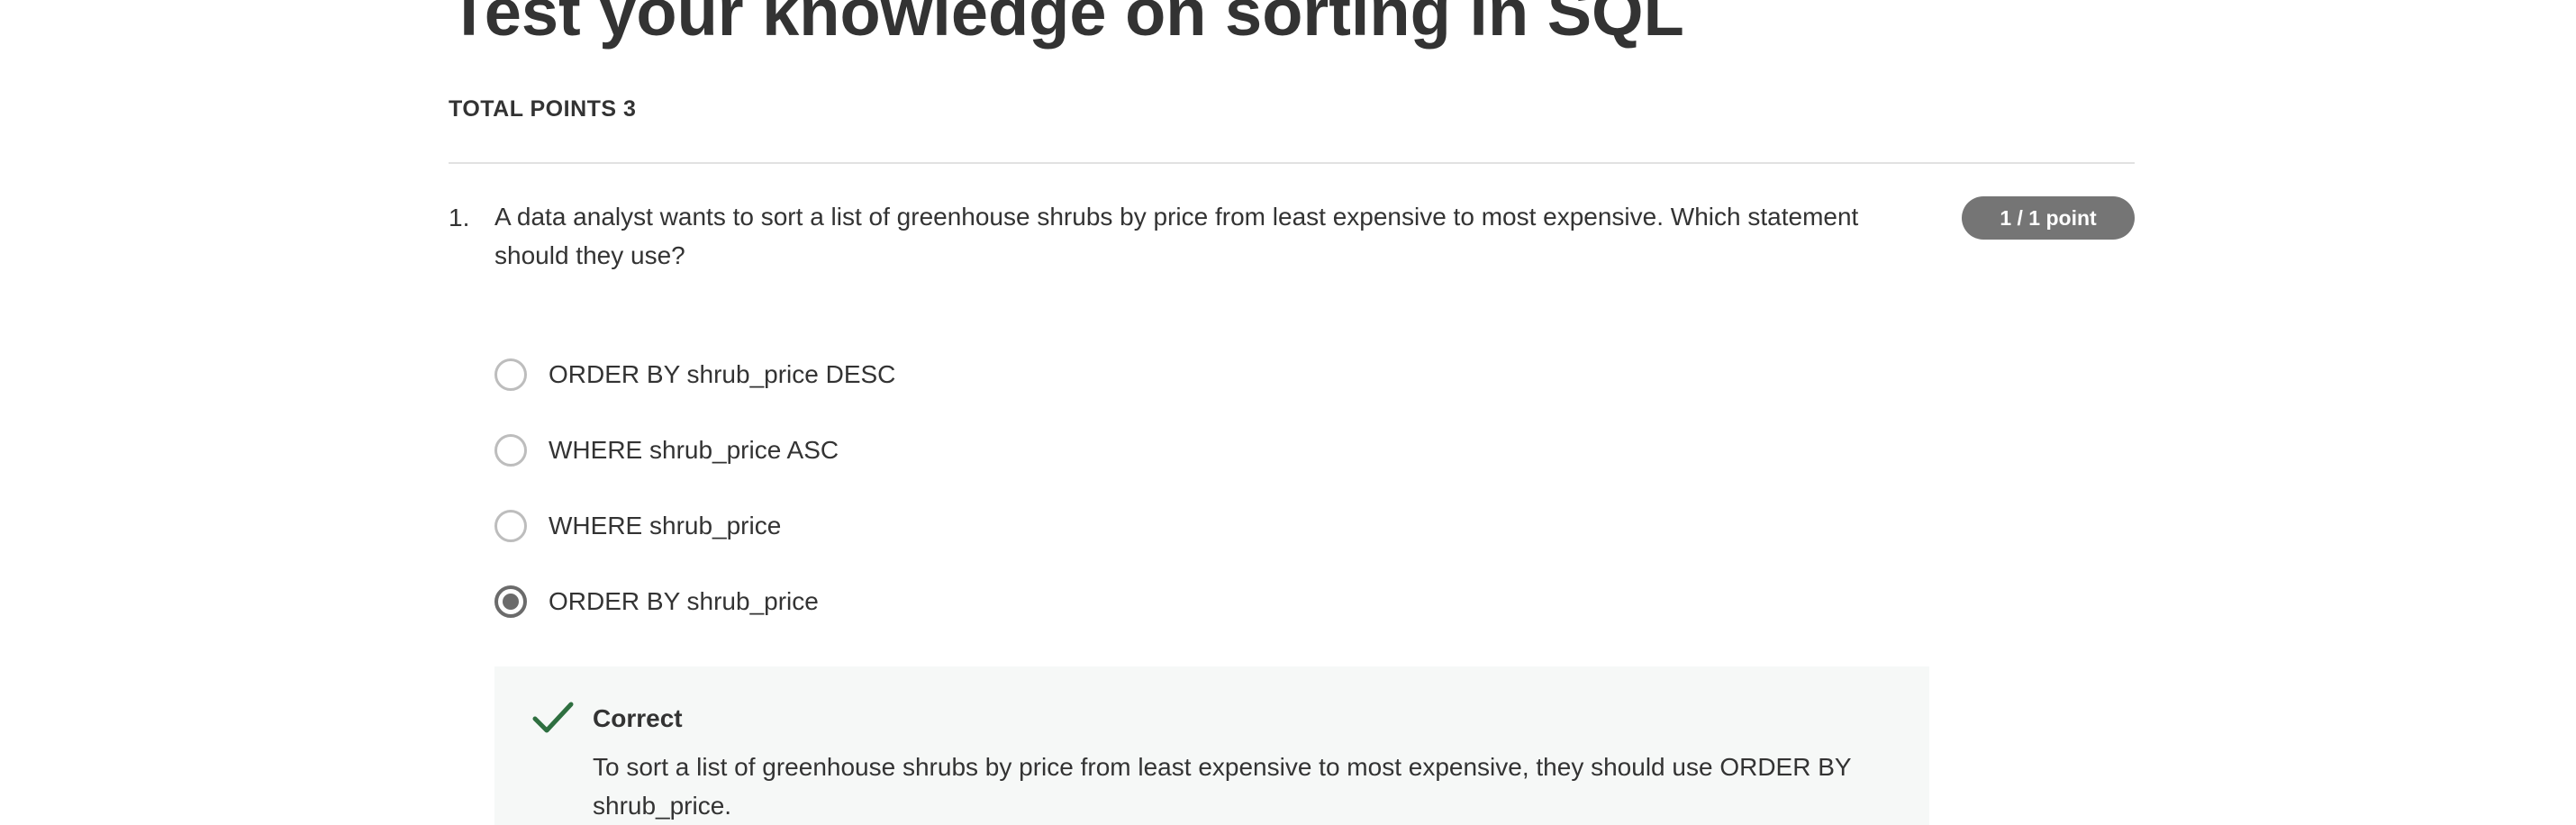 Image resolution: width=2576 pixels, height=825 pixels. Describe the element at coordinates (1066, 25) in the screenshot. I see `quiz-title: Test your knowledge on sorting in SQL` at that location.